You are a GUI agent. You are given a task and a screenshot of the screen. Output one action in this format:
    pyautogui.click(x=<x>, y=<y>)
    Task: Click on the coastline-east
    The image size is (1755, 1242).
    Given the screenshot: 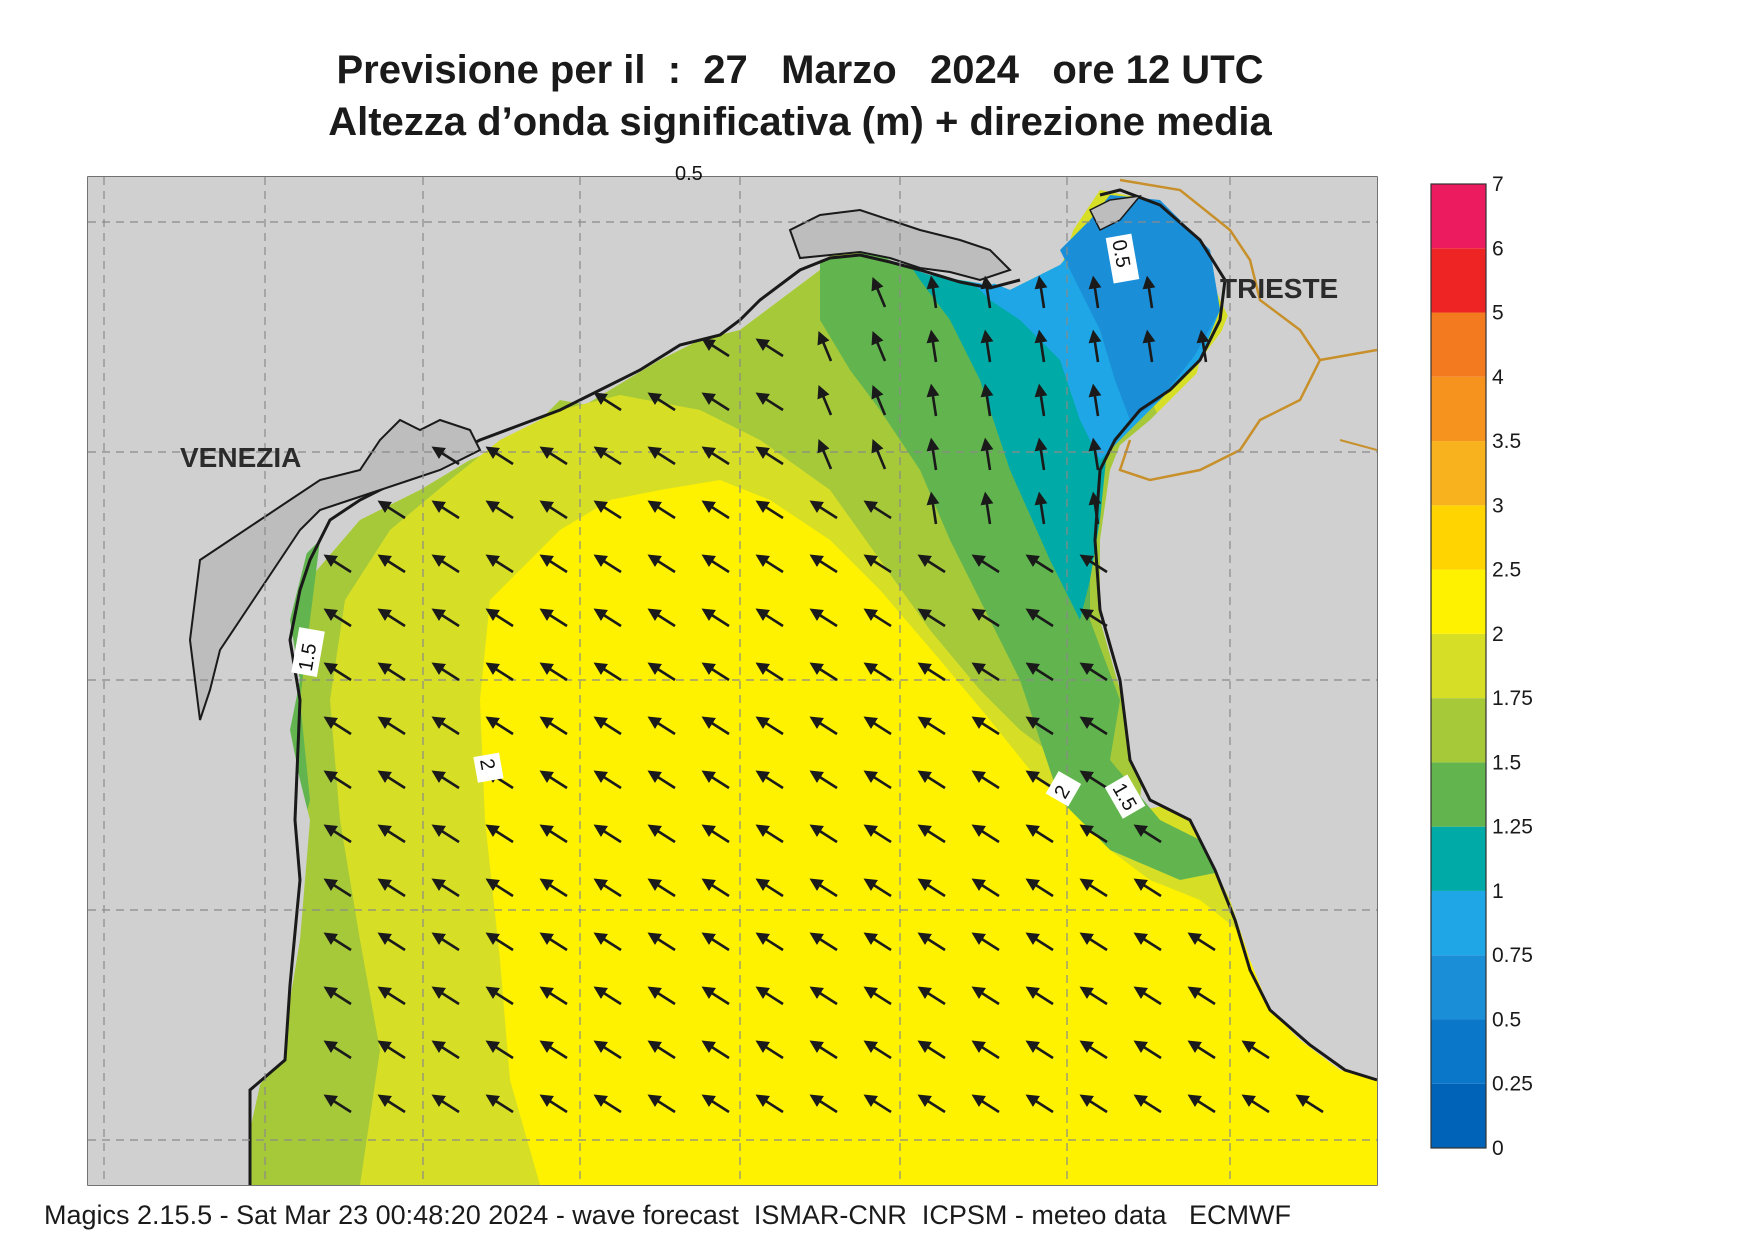 What is the action you would take?
    pyautogui.click(x=1235, y=635)
    